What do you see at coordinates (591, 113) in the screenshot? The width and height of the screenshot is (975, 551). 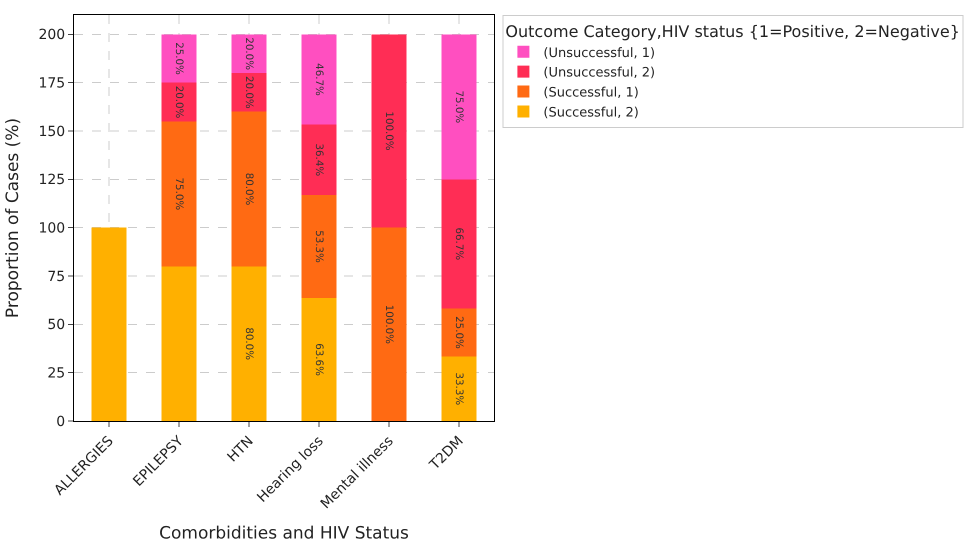 I see `legend-label: (Successful, 2)` at bounding box center [591, 113].